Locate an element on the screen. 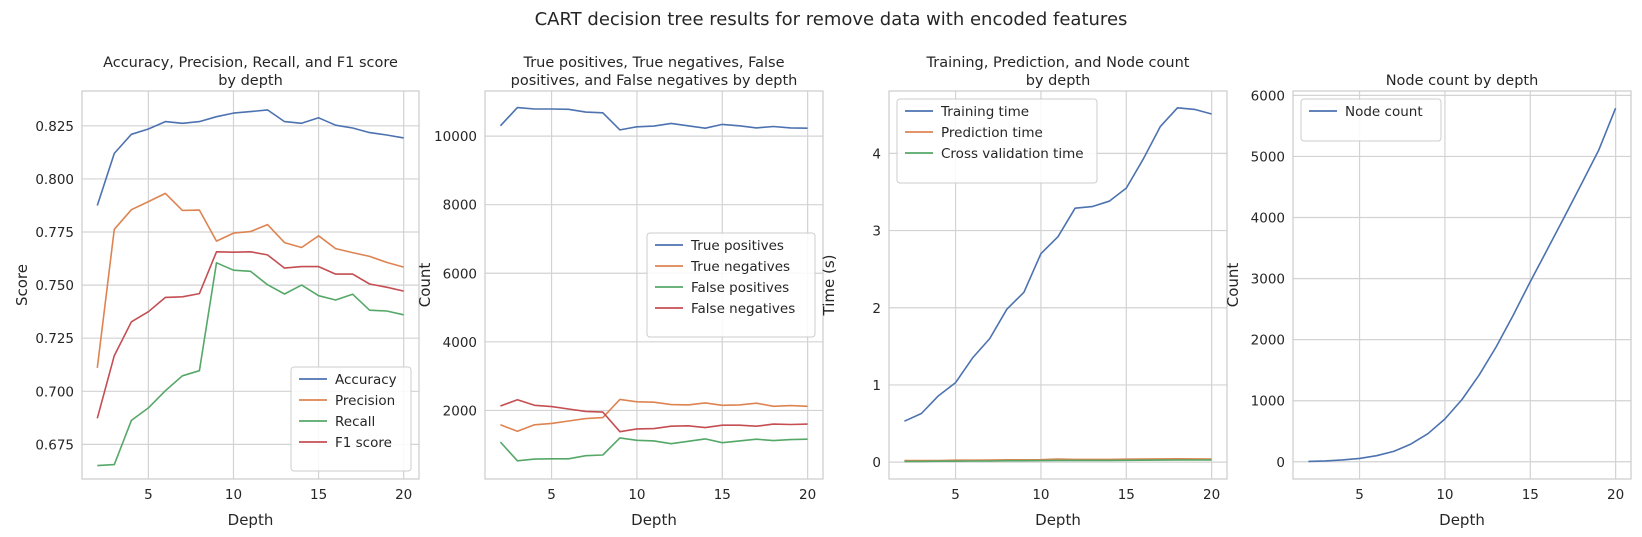 Image resolution: width=1642 pixels, height=537 pixels. y-axis-label: Time (s) is located at coordinates (829, 286).